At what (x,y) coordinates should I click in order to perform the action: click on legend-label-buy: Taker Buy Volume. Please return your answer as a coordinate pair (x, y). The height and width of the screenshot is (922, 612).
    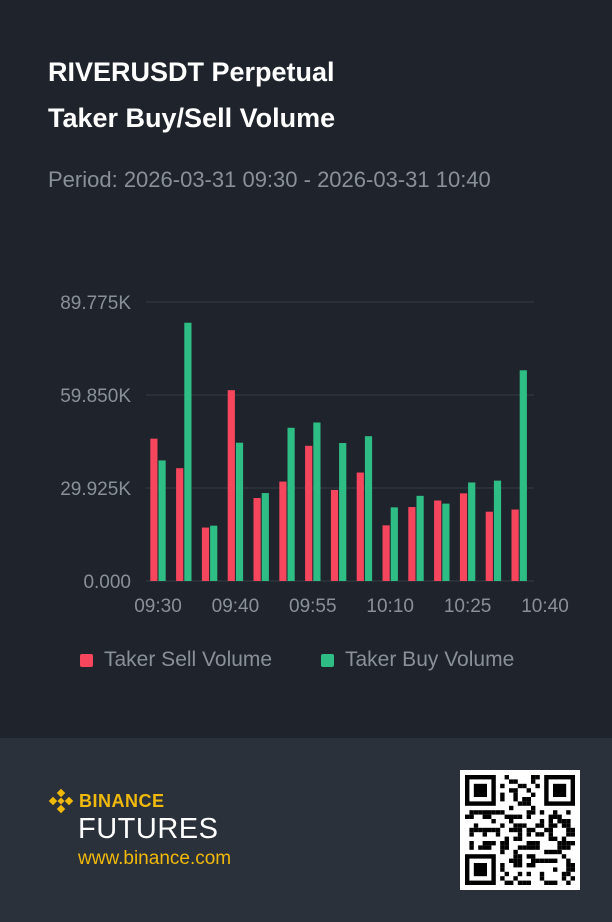
    Looking at the image, I should click on (430, 659).